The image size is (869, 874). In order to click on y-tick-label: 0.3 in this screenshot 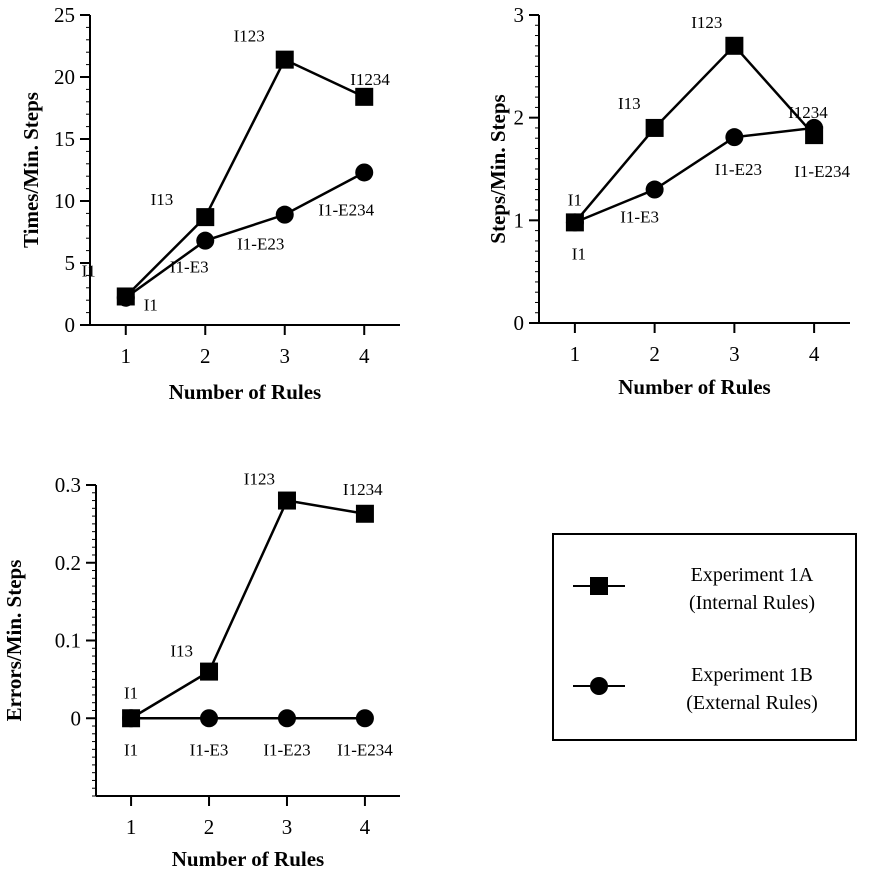, I will do `click(68, 485)`.